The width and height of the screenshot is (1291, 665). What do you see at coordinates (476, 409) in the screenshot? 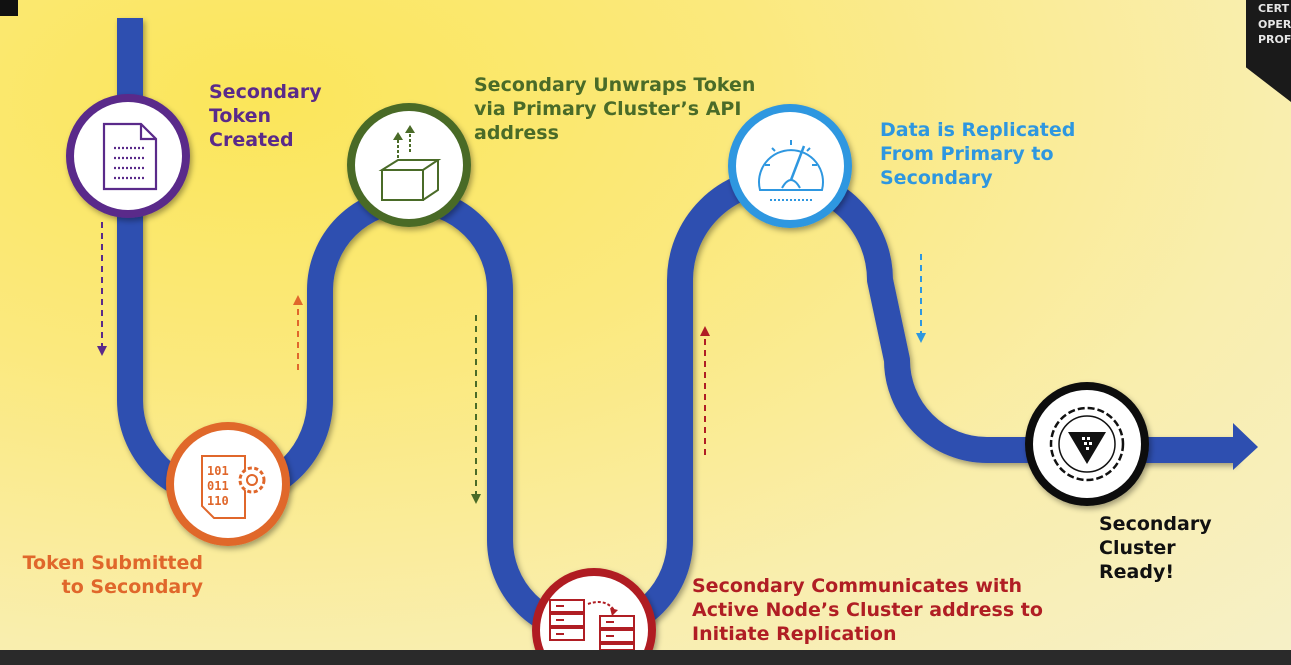
I see `direction-arrow-down-green` at bounding box center [476, 409].